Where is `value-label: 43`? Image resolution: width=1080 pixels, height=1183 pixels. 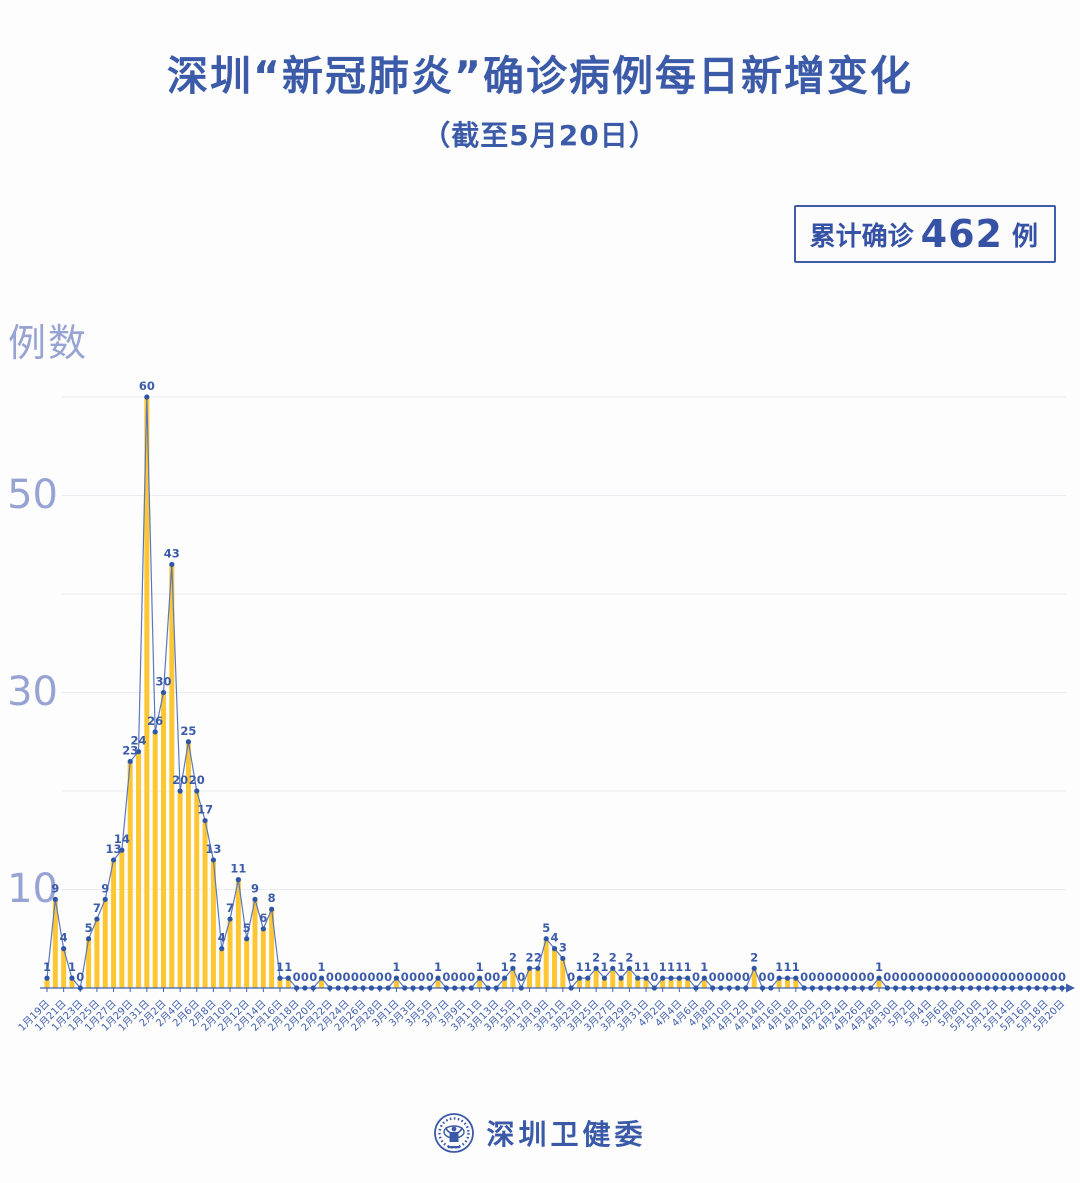
value-label: 43 is located at coordinates (172, 553).